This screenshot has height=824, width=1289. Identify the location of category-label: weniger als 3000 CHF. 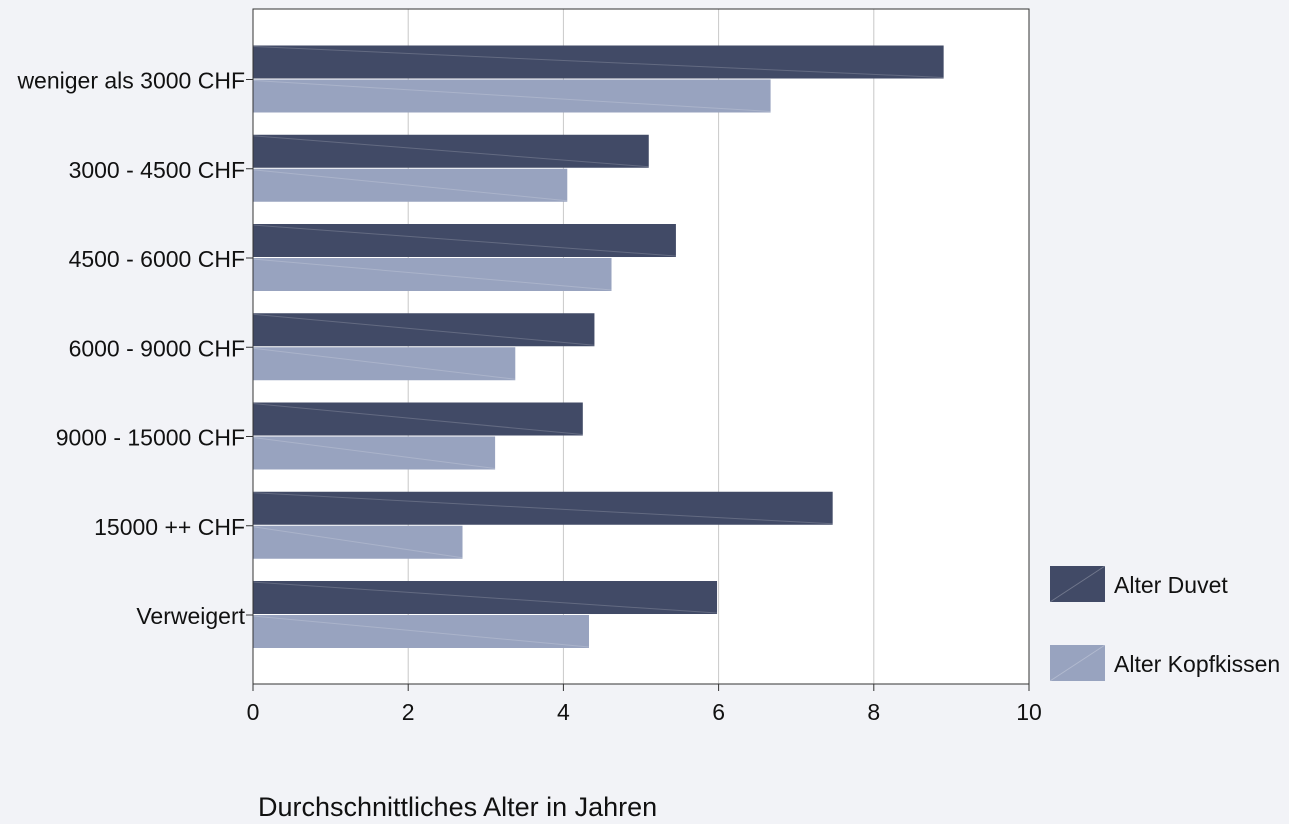
(130, 81).